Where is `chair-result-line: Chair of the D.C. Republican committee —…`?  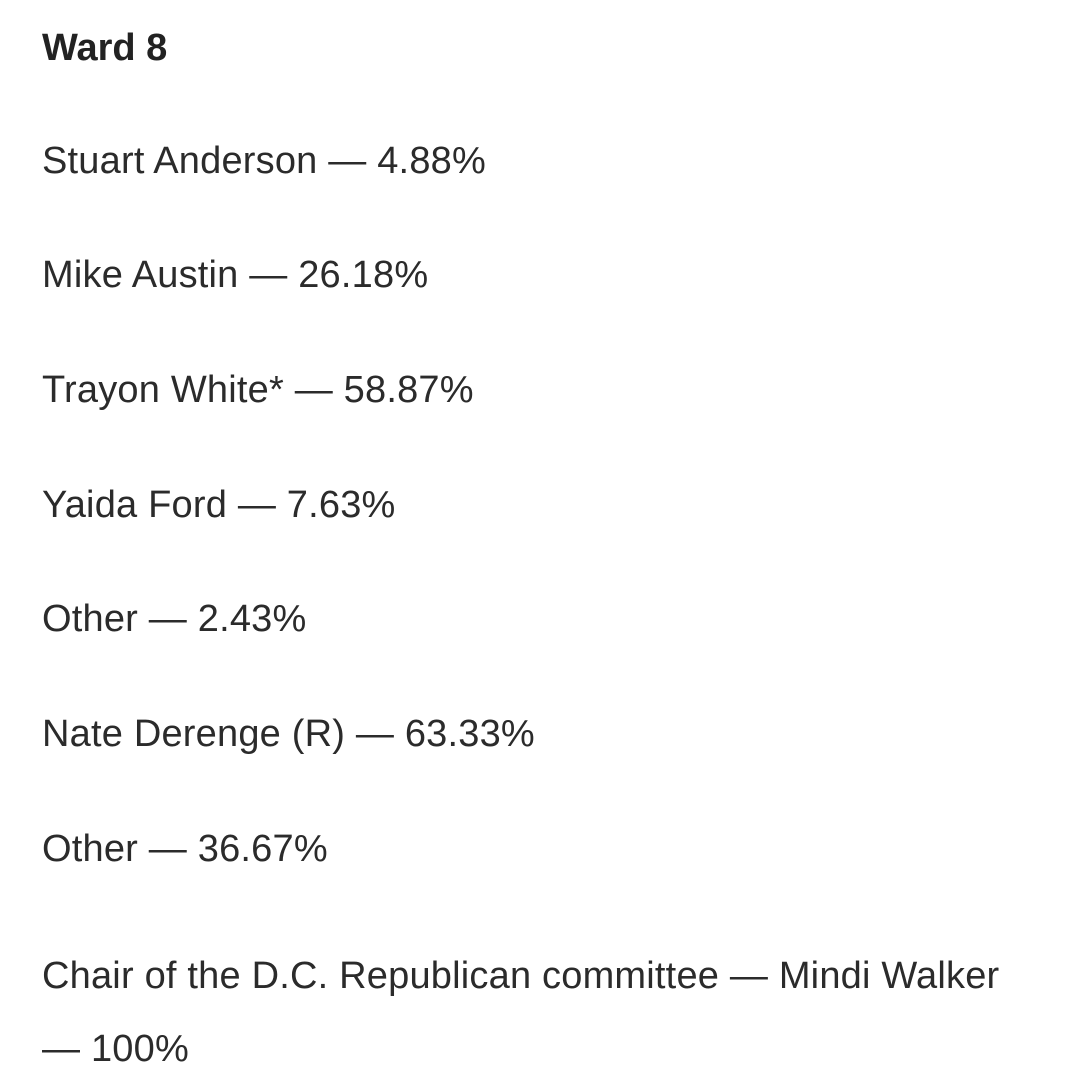 chair-result-line: Chair of the D.C. Republican committee —… is located at coordinates (521, 1012).